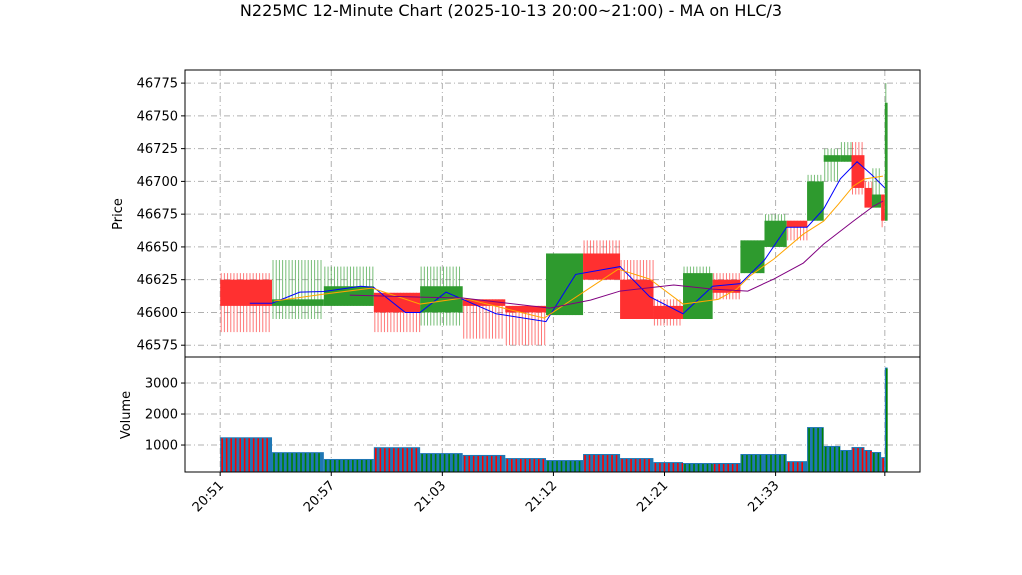  What do you see at coordinates (157, 182) in the screenshot?
I see `price-tick-label: 46700` at bounding box center [157, 182].